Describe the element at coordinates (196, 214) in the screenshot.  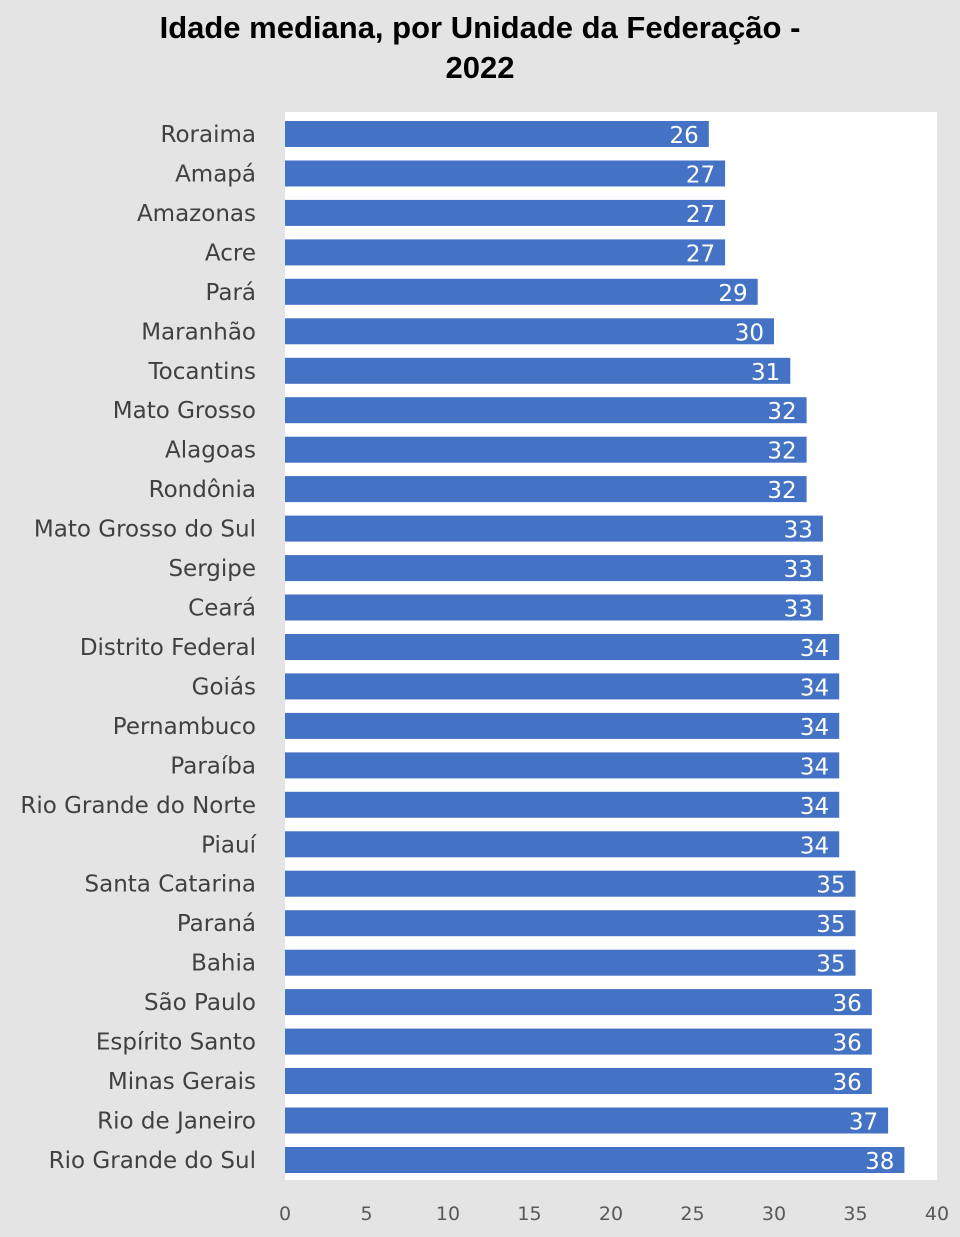
I see `category-label: Amazonas` at that location.